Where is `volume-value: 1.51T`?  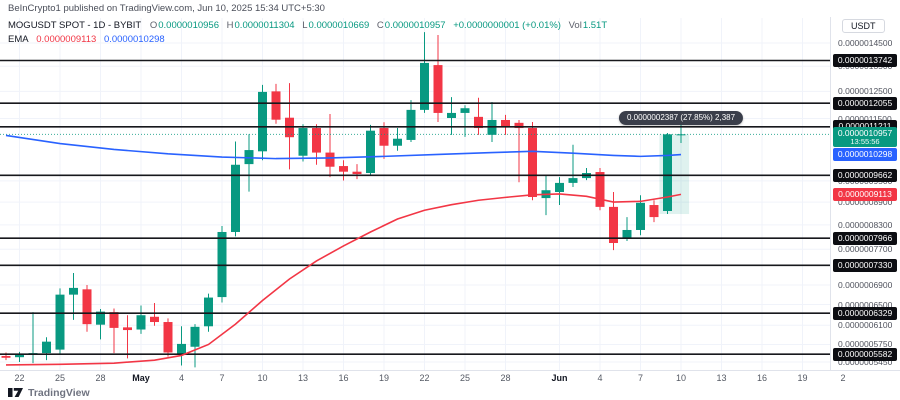 volume-value: 1.51T is located at coordinates (595, 25).